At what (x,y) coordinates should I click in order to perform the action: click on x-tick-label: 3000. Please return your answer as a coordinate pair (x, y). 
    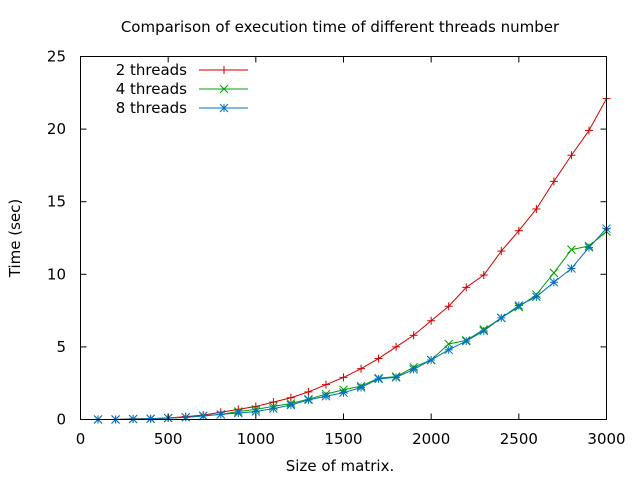
    Looking at the image, I should click on (606, 439).